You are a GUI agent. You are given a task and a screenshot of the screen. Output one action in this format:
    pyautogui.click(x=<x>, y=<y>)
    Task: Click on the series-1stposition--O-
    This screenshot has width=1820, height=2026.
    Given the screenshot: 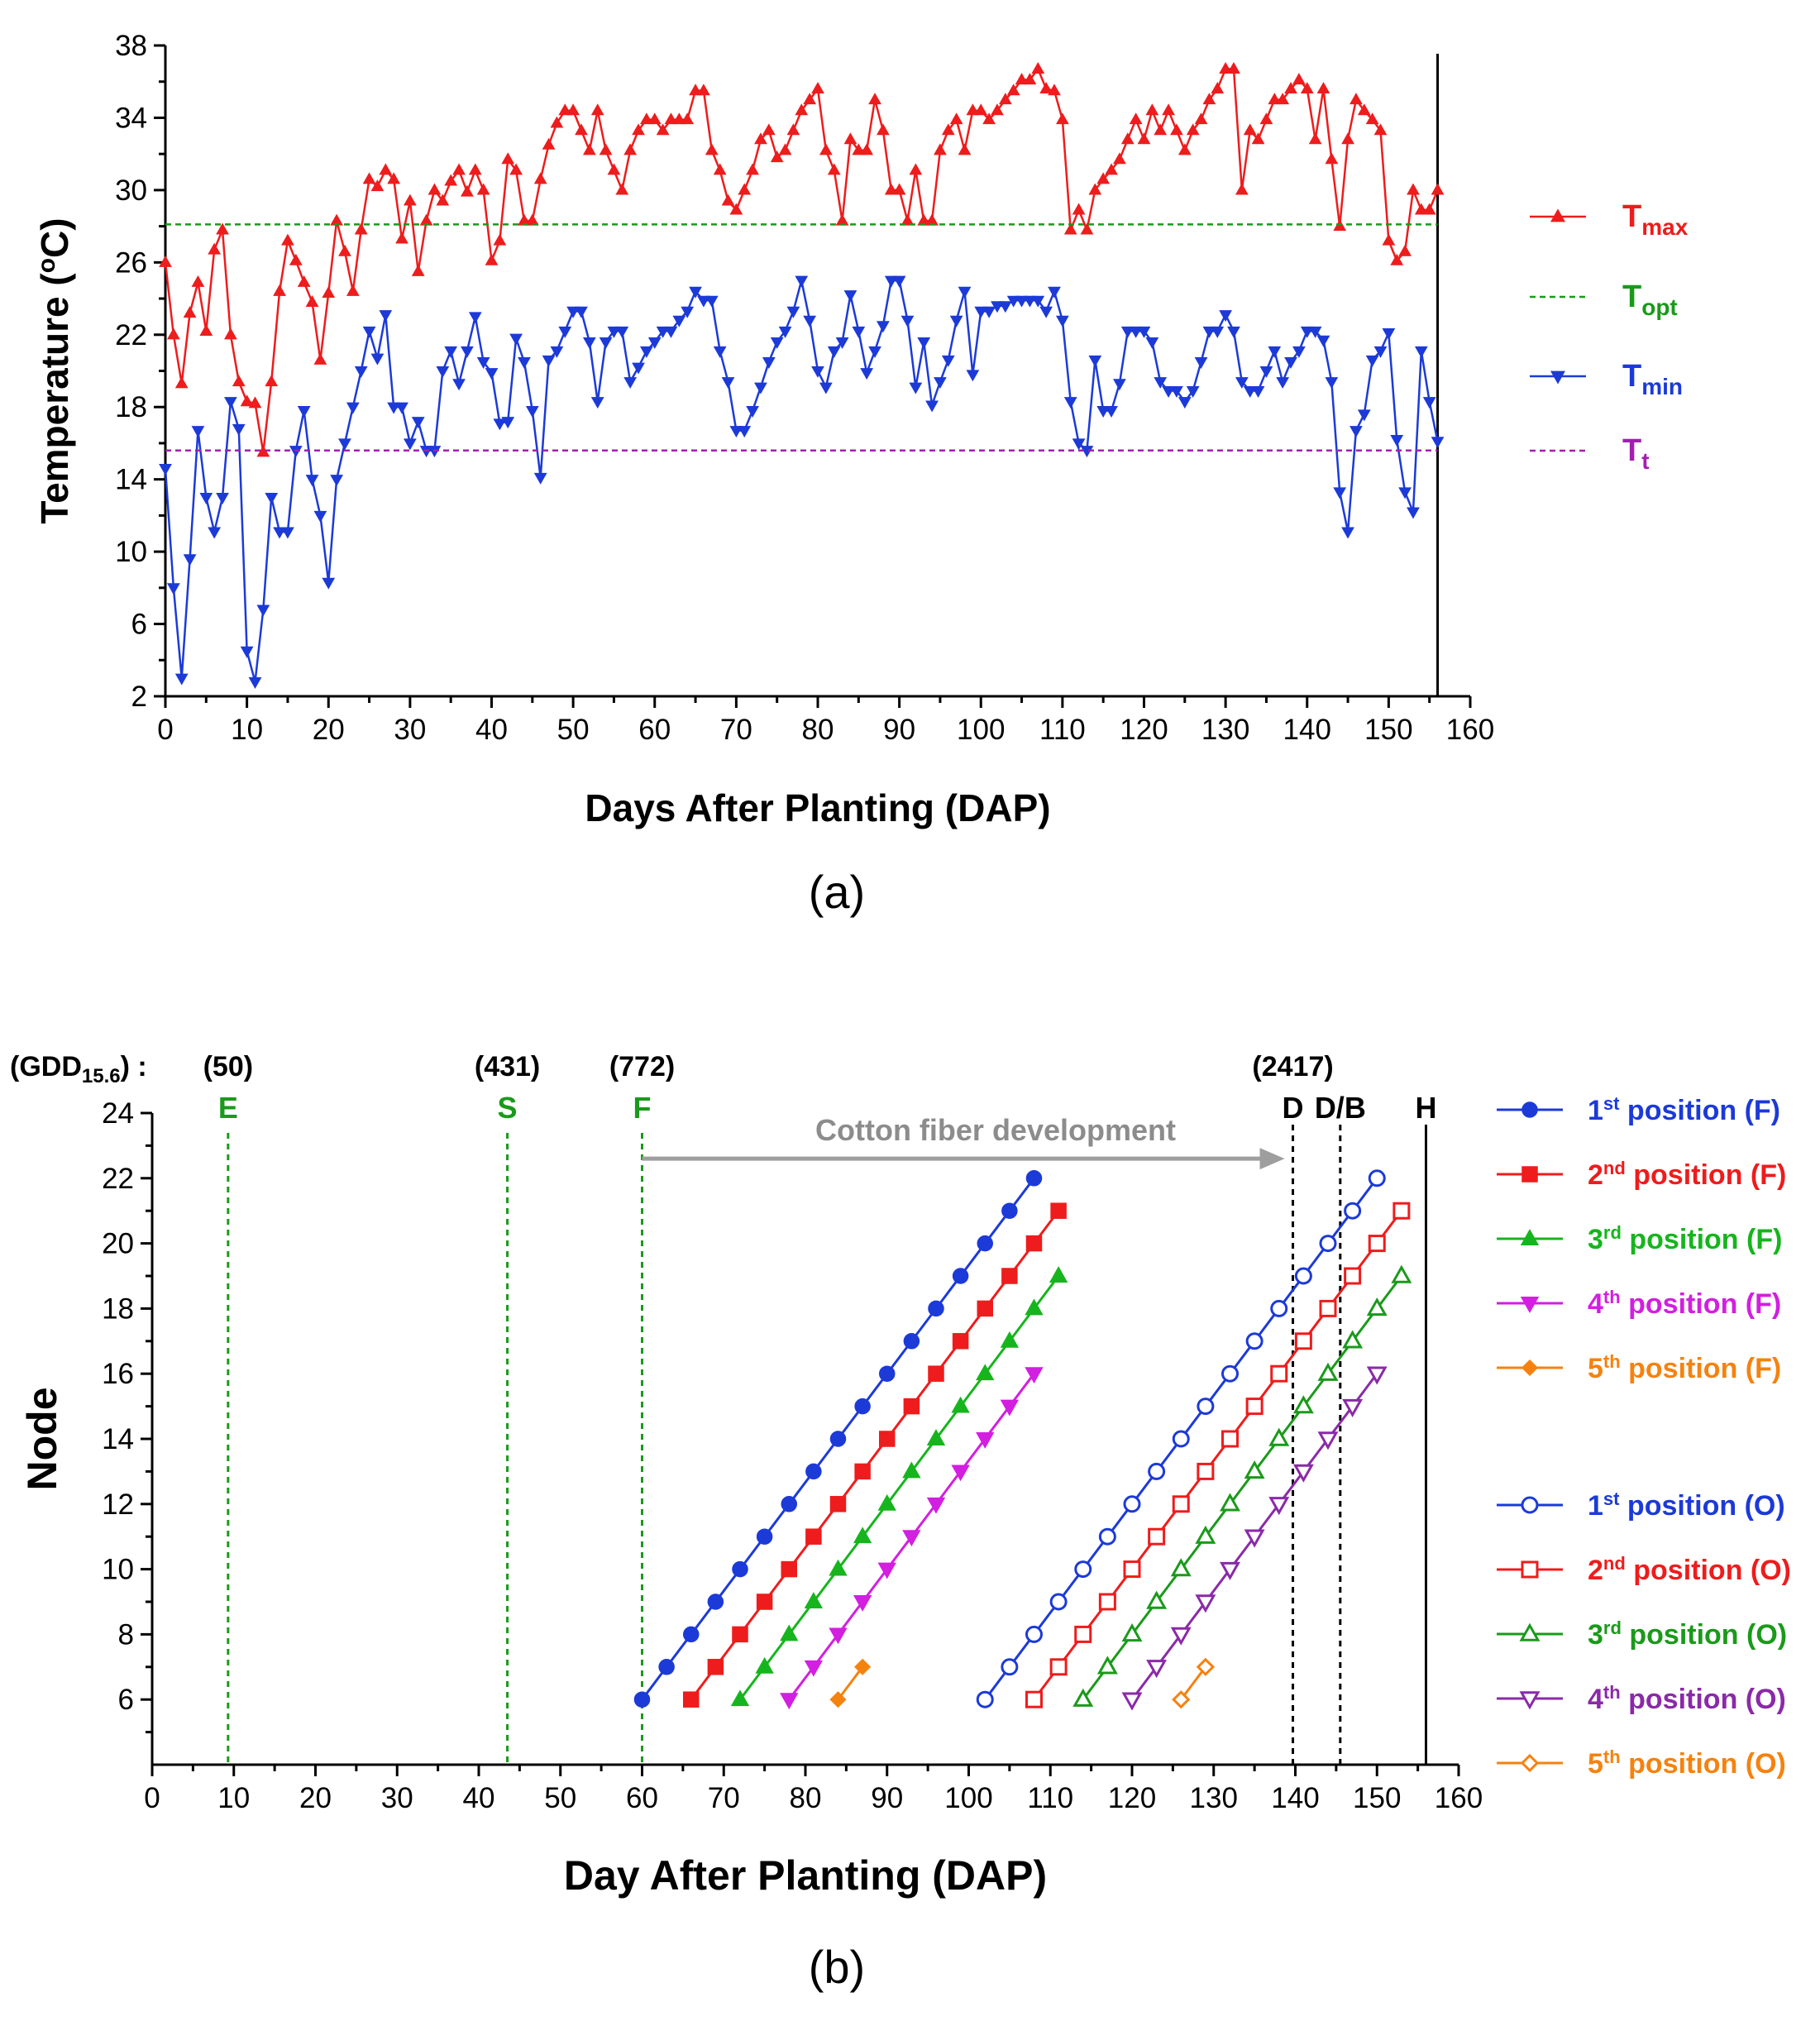 What is the action you would take?
    pyautogui.click(x=1181, y=1438)
    